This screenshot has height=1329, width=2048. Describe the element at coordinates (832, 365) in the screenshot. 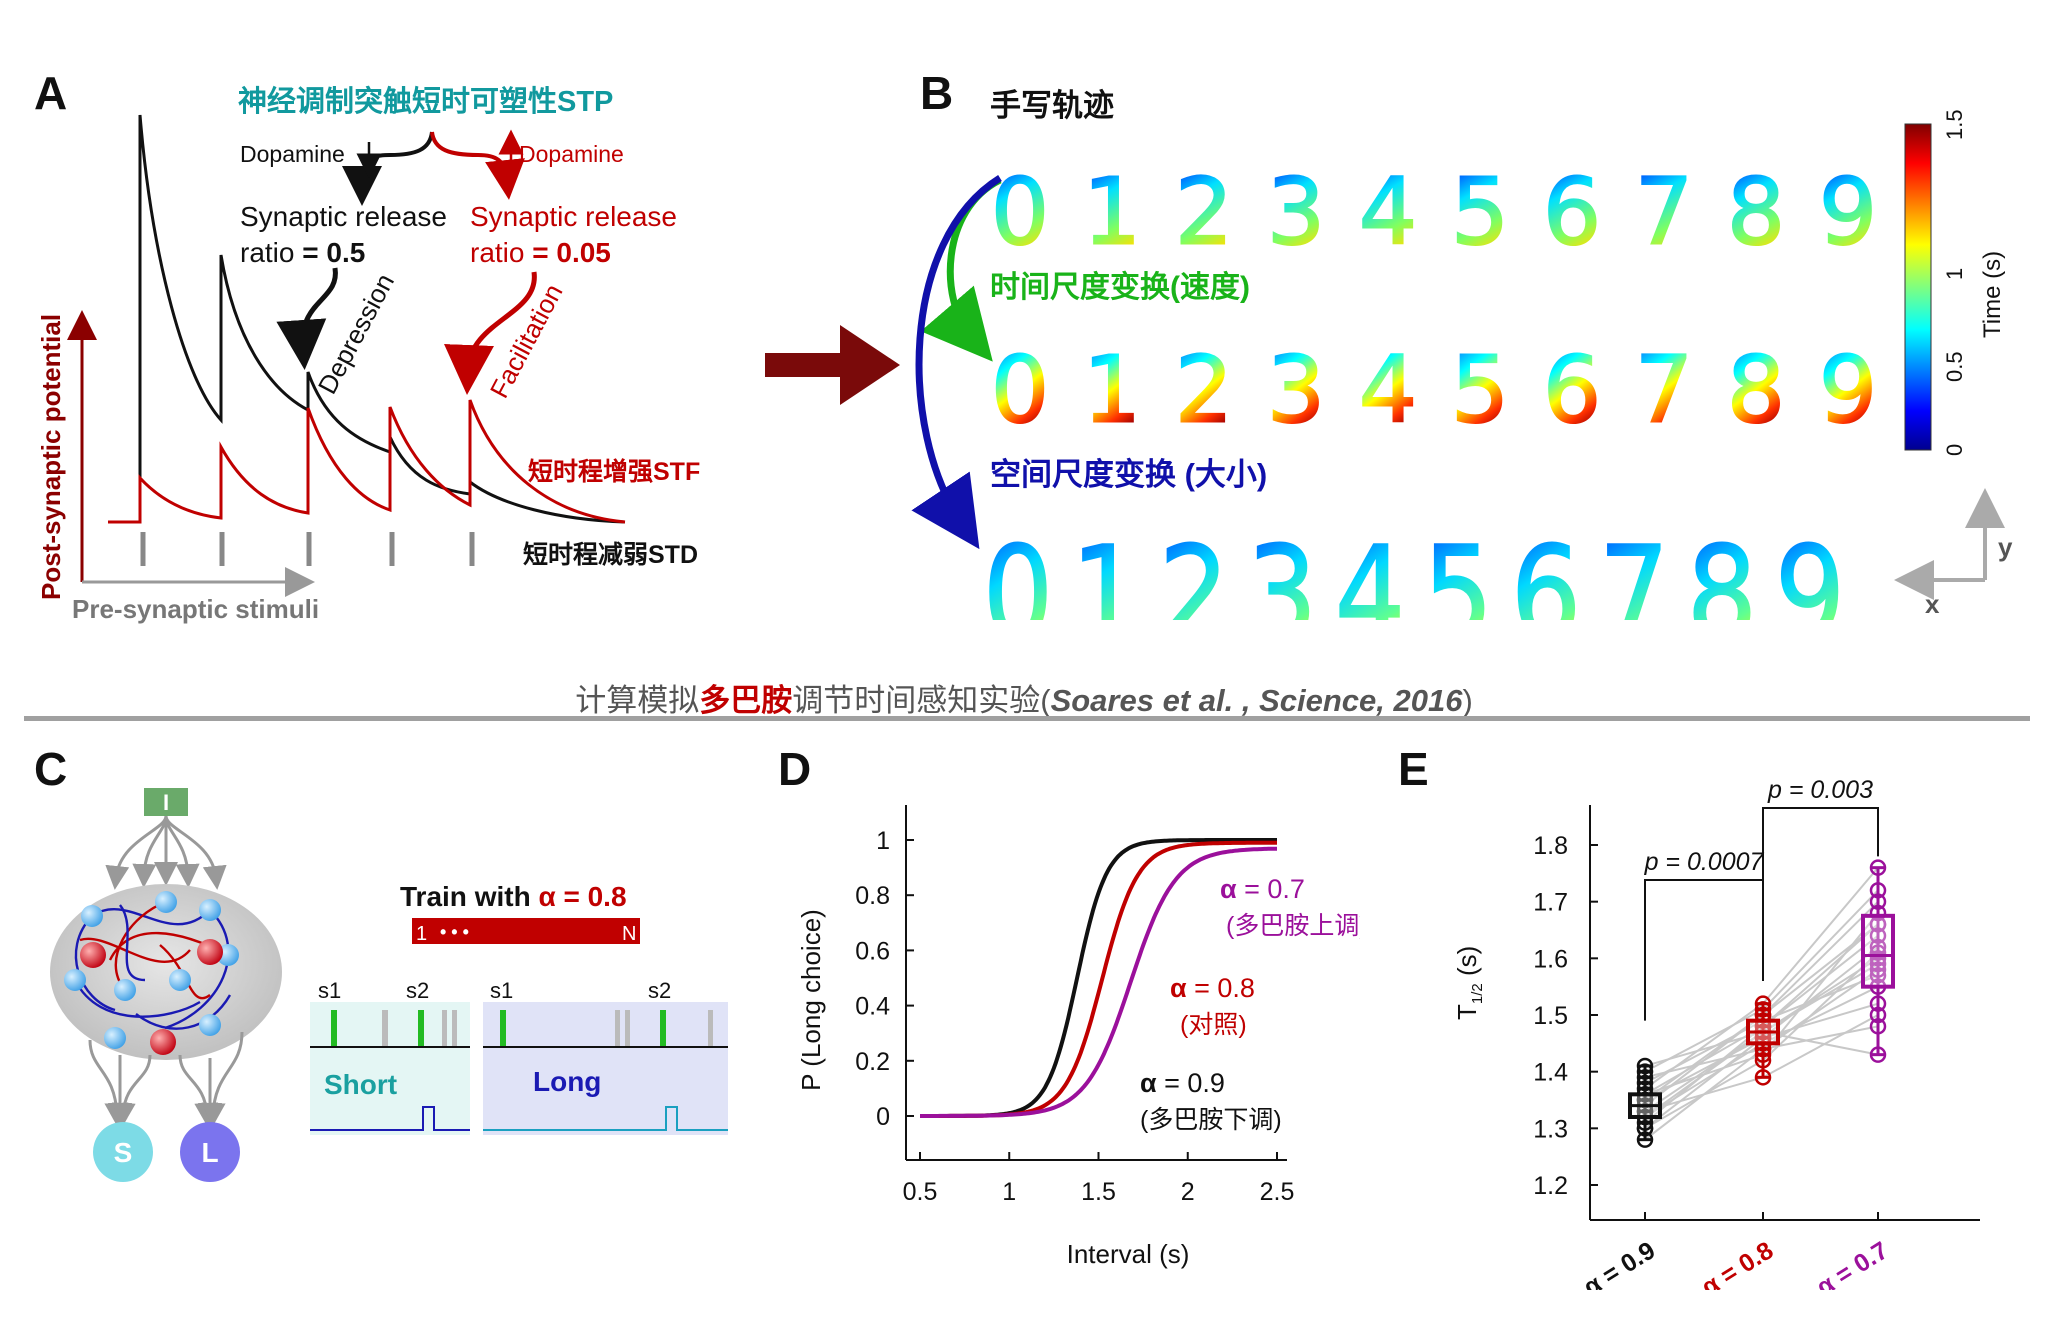

I see `a-to-b-arrow` at that location.